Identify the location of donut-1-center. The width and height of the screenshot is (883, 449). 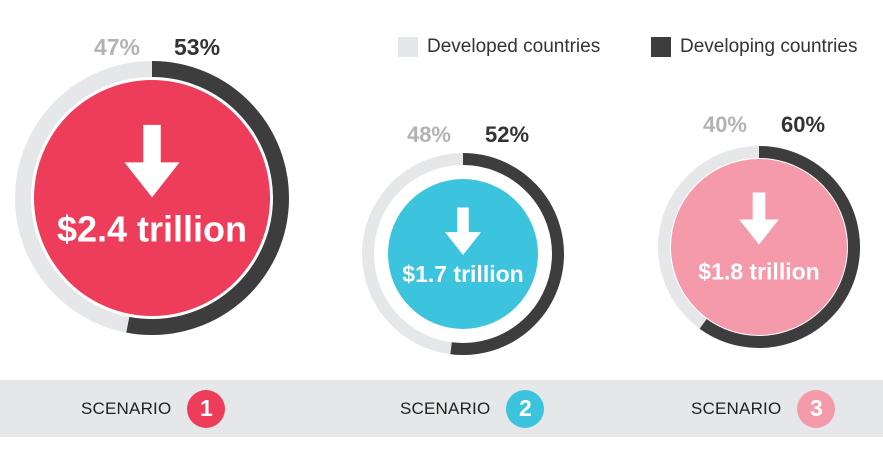
(152, 198).